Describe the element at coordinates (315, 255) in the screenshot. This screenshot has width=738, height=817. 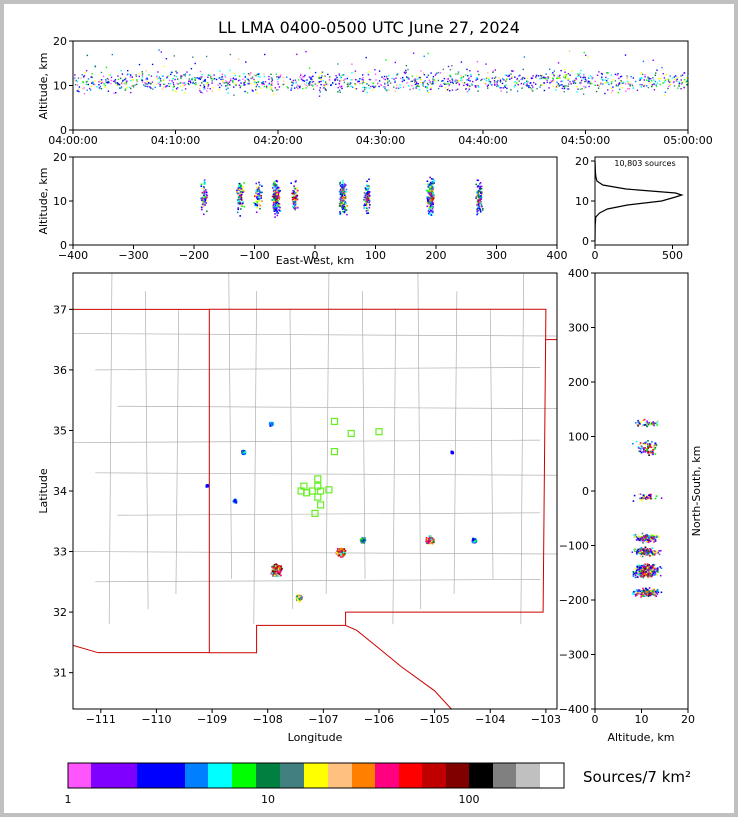
I see `x-tick-label: 0` at that location.